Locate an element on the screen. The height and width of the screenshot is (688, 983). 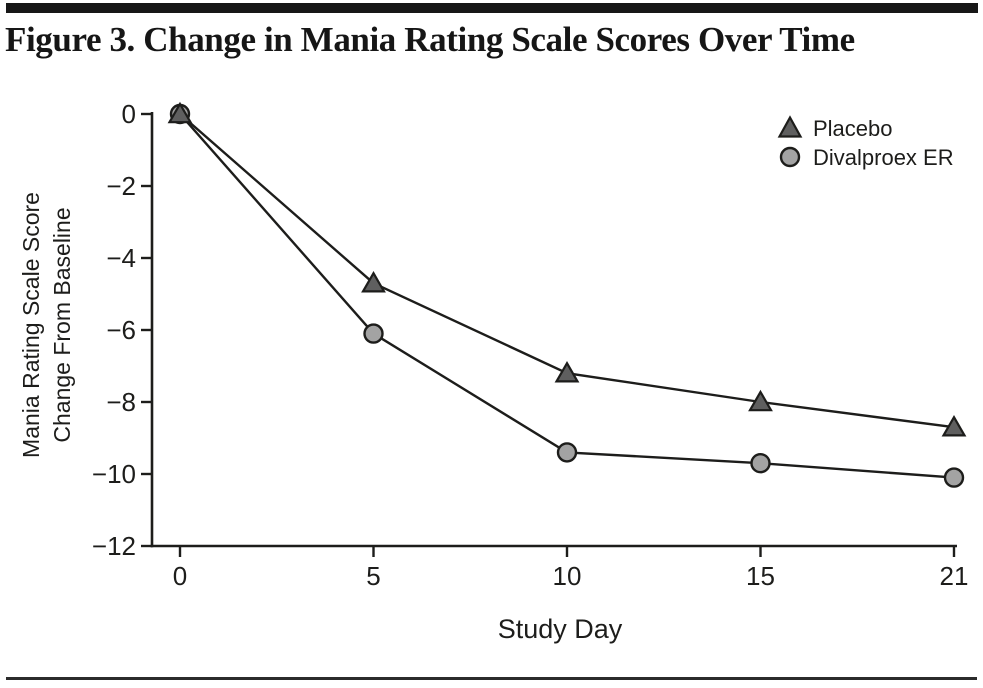
legend-divalproex-circle-icon is located at coordinates (790, 157).